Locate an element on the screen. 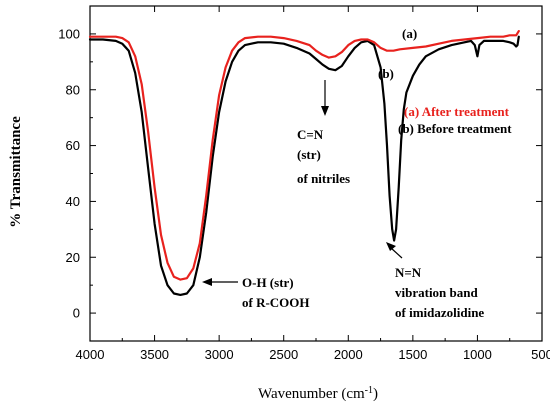 The width and height of the screenshot is (550, 410). x-tick-label: 2000 is located at coordinates (348, 354).